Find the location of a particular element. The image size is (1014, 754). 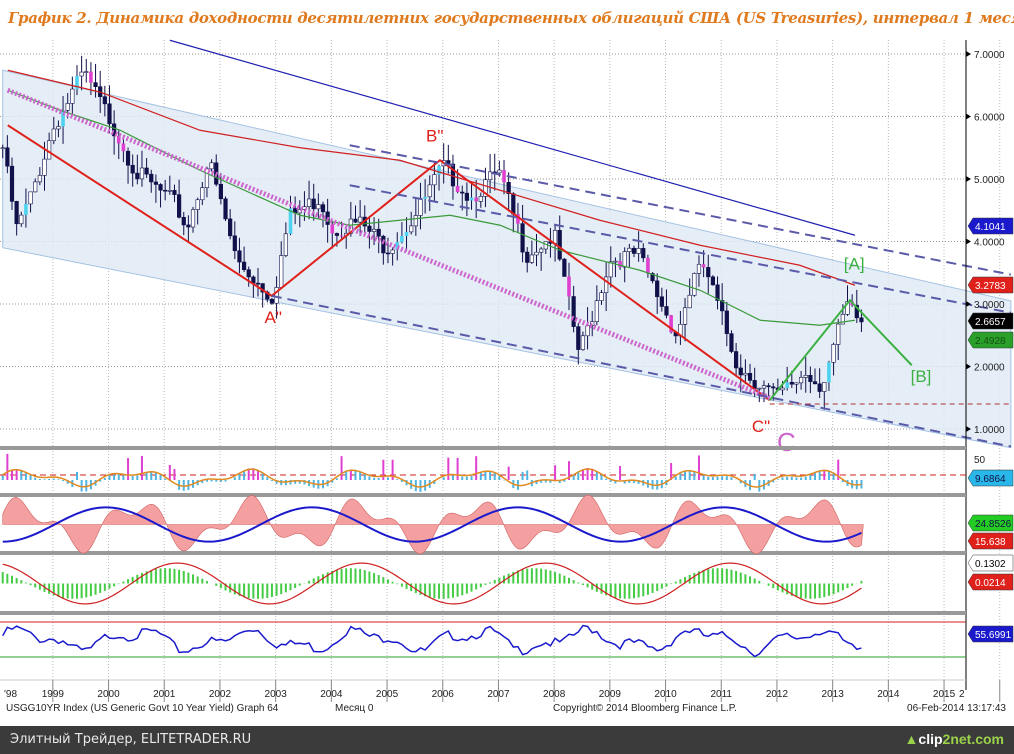

x-tick-label: 2011 is located at coordinates (721, 694).